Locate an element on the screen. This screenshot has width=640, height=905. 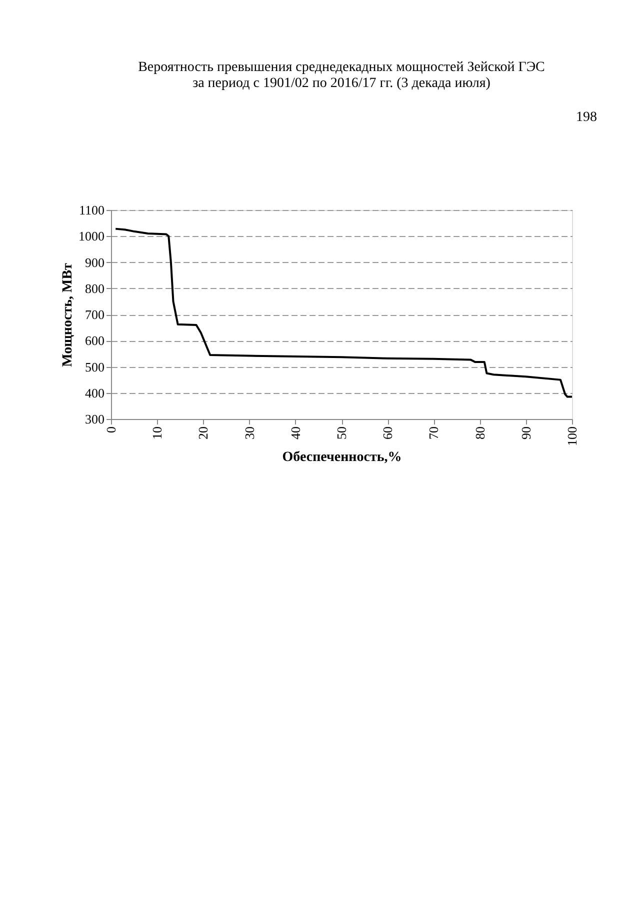
y-tick-label: 800 is located at coordinates (94, 288).